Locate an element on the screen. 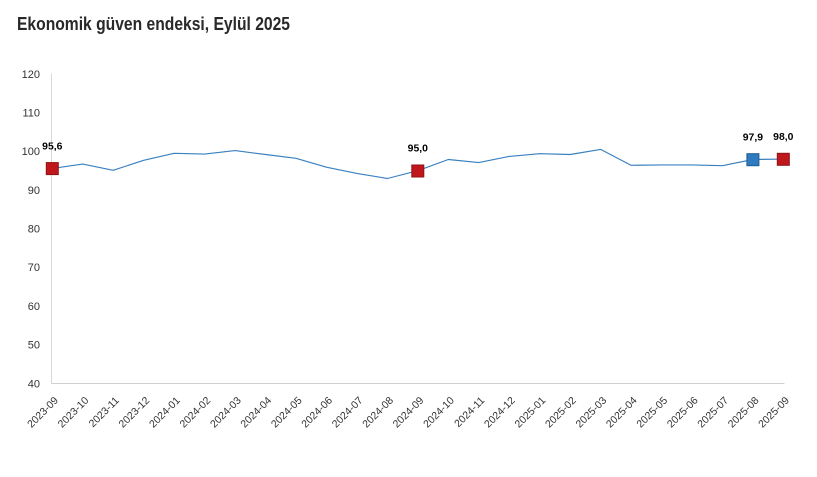 The image size is (817, 477). svg-text: 110 is located at coordinates (31, 114).